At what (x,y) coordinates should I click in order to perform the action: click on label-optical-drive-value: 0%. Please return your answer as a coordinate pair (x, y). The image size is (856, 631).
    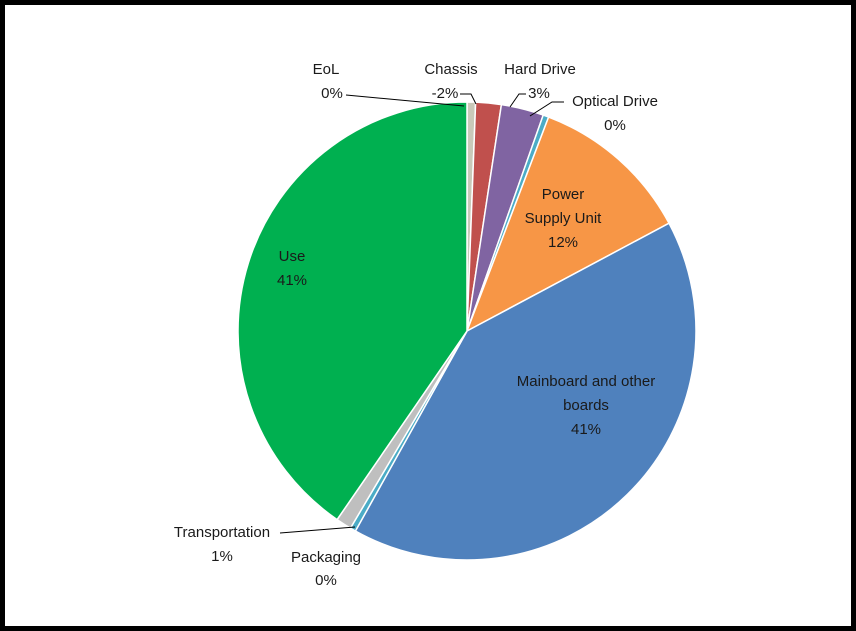
    Looking at the image, I should click on (615, 125).